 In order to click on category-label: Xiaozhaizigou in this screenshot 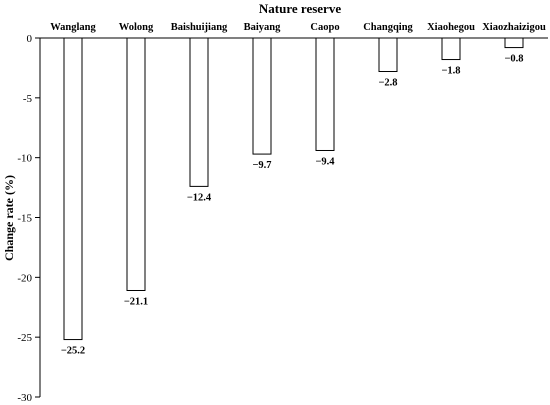, I will do `click(514, 27)`.